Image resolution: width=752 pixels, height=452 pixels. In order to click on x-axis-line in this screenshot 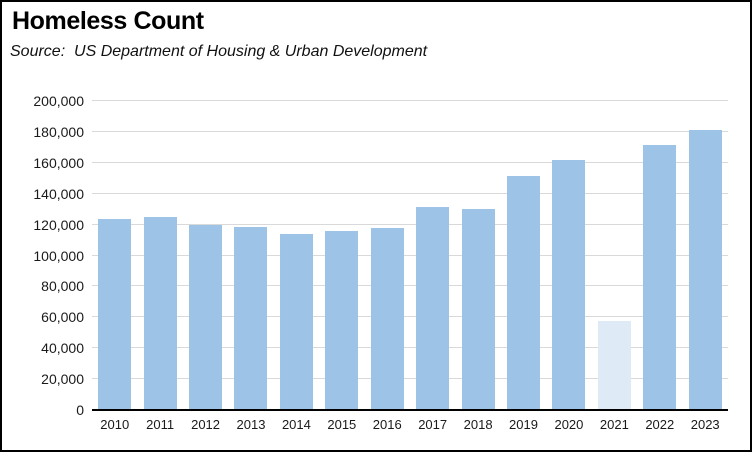, I will do `click(410, 410)`.